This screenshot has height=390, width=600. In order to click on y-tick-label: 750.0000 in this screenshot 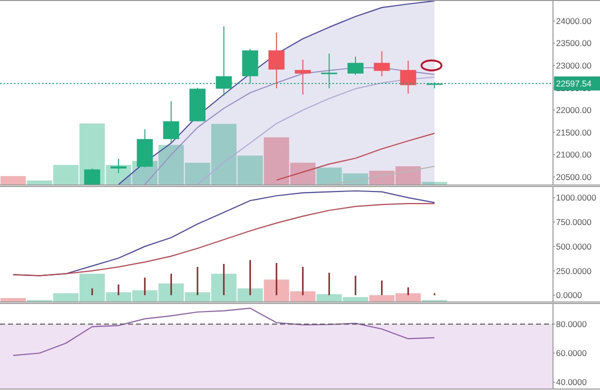, I will do `click(574, 222)`.